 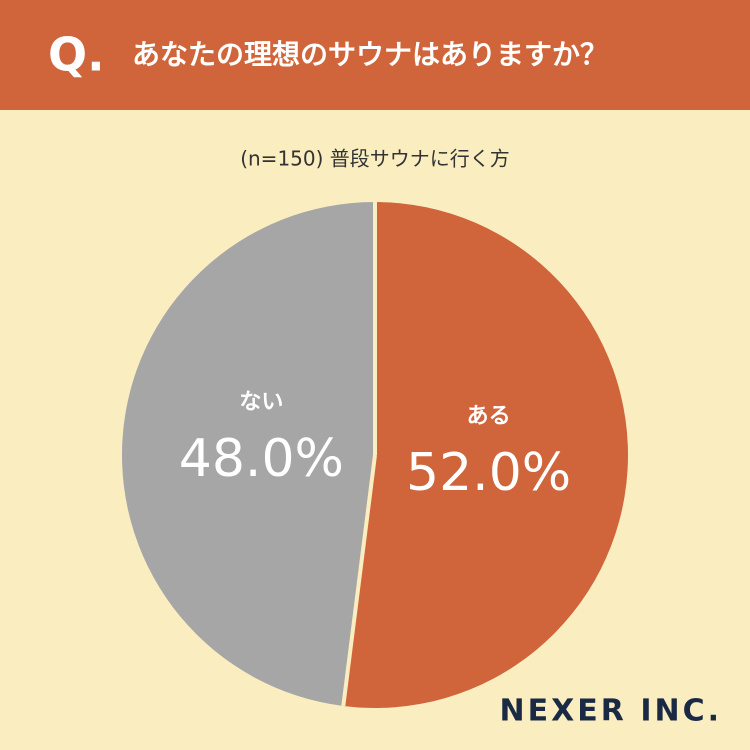 What do you see at coordinates (375, 159) in the screenshot?
I see `chart-subtitle: (n=150) 普段サウナに行く方` at bounding box center [375, 159].